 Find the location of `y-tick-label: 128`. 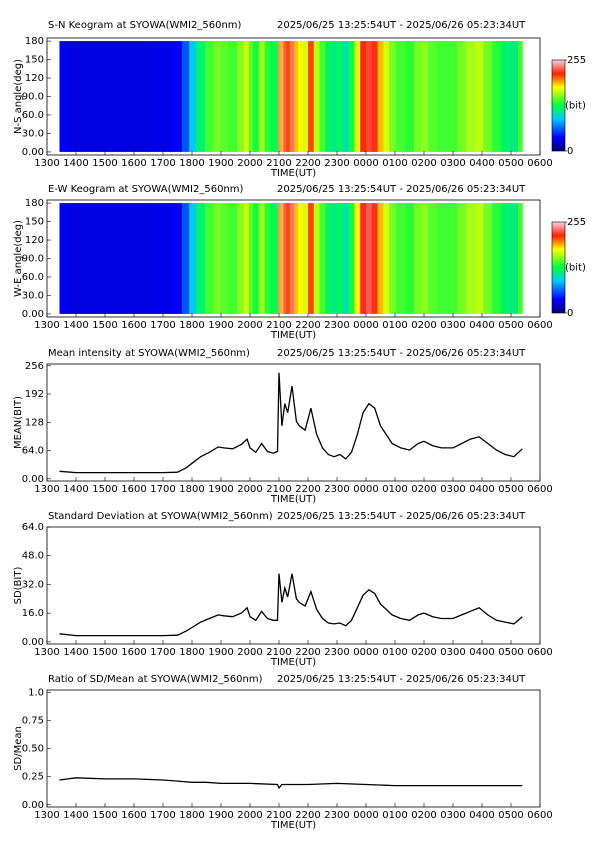

y-tick-label: 128 is located at coordinates (34, 422).